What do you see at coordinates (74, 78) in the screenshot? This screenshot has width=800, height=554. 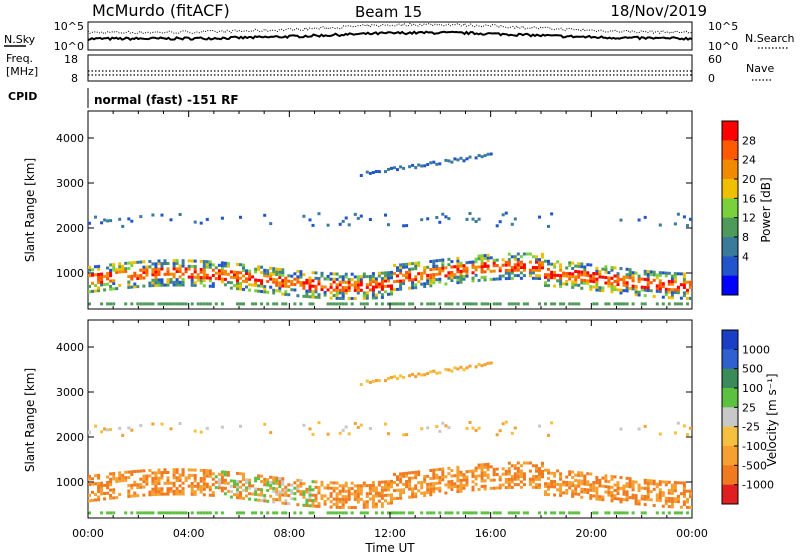 I see `freq-left-tick-bottom: 8` at bounding box center [74, 78].